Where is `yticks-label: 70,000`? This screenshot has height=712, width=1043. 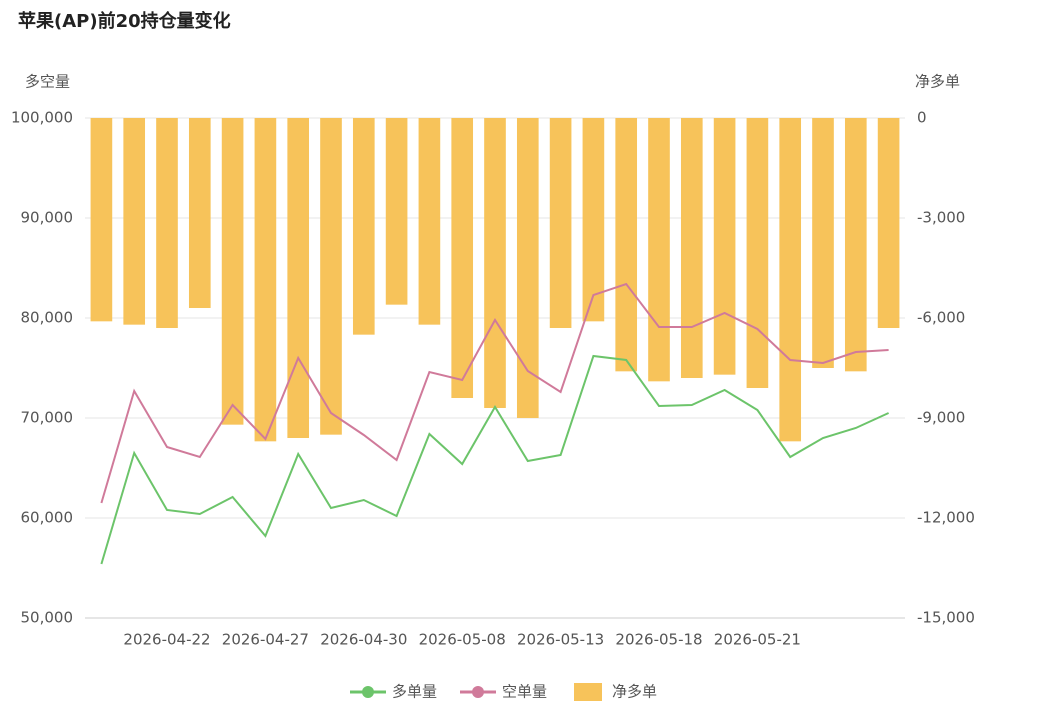
yticks-label: 70,000 is located at coordinates (47, 418).